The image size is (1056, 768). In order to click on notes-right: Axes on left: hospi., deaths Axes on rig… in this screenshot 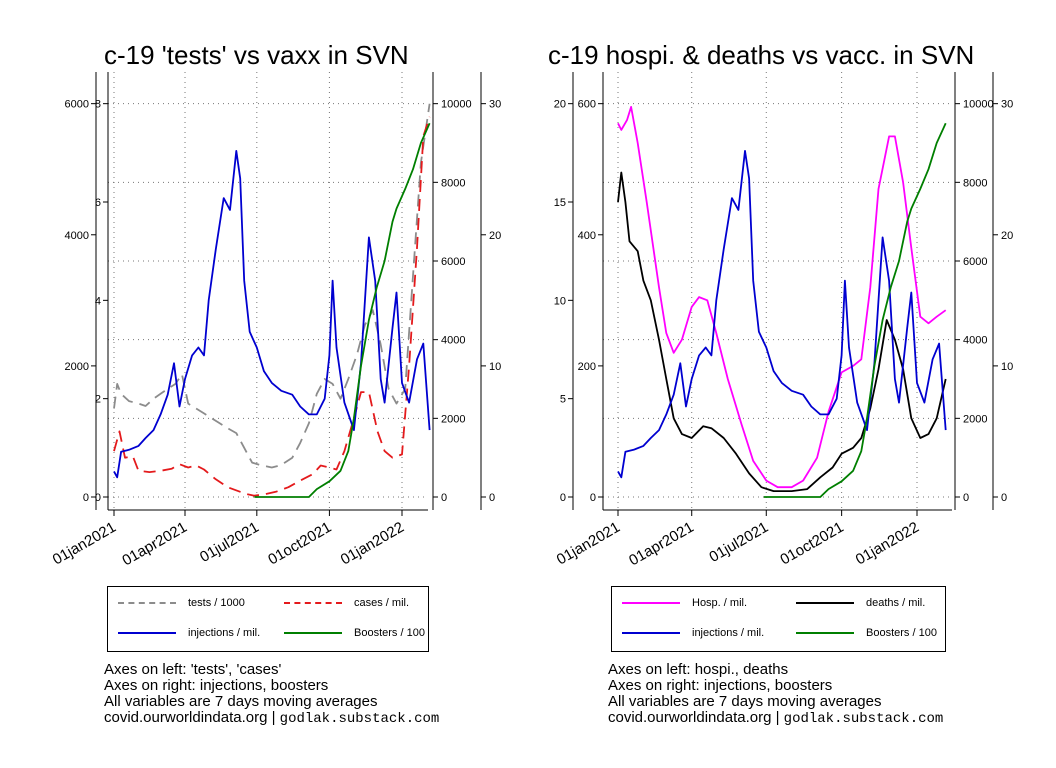, I will do `click(776, 694)`.